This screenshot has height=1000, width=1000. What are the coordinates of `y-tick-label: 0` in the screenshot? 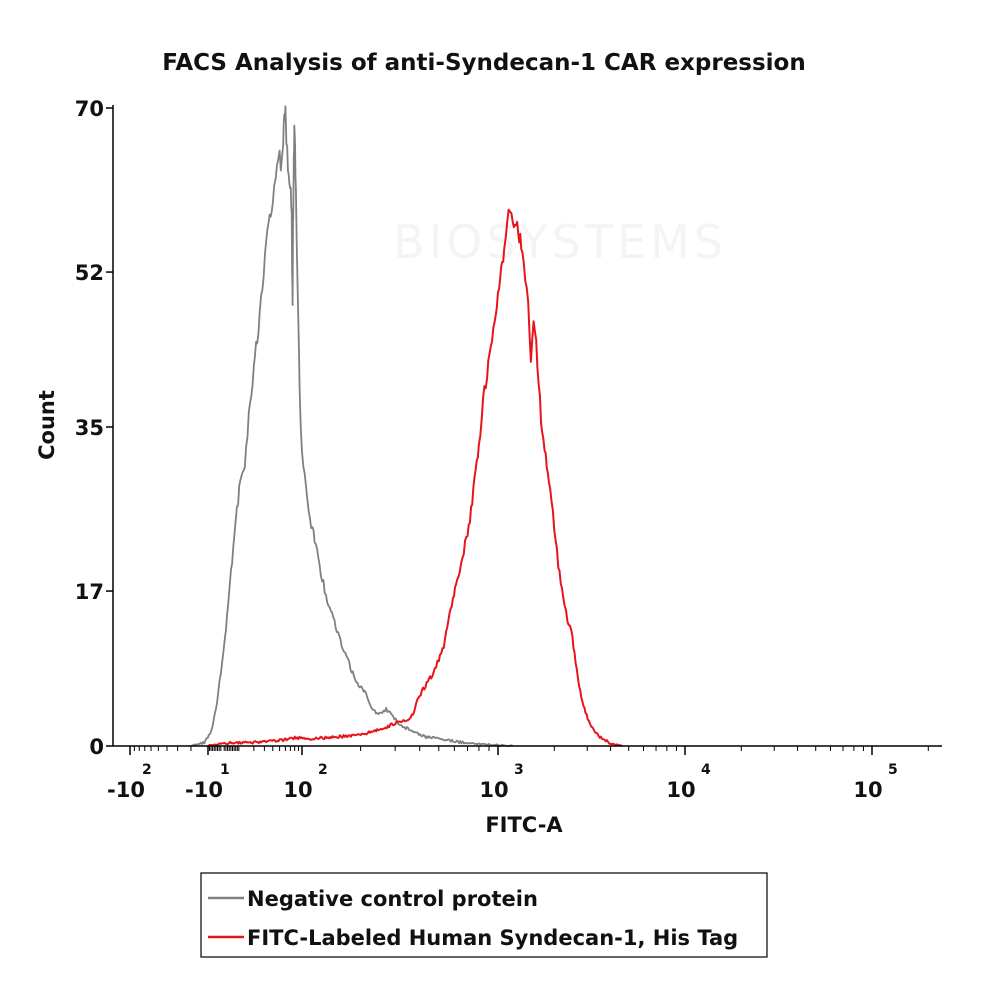 It's located at (96, 747).